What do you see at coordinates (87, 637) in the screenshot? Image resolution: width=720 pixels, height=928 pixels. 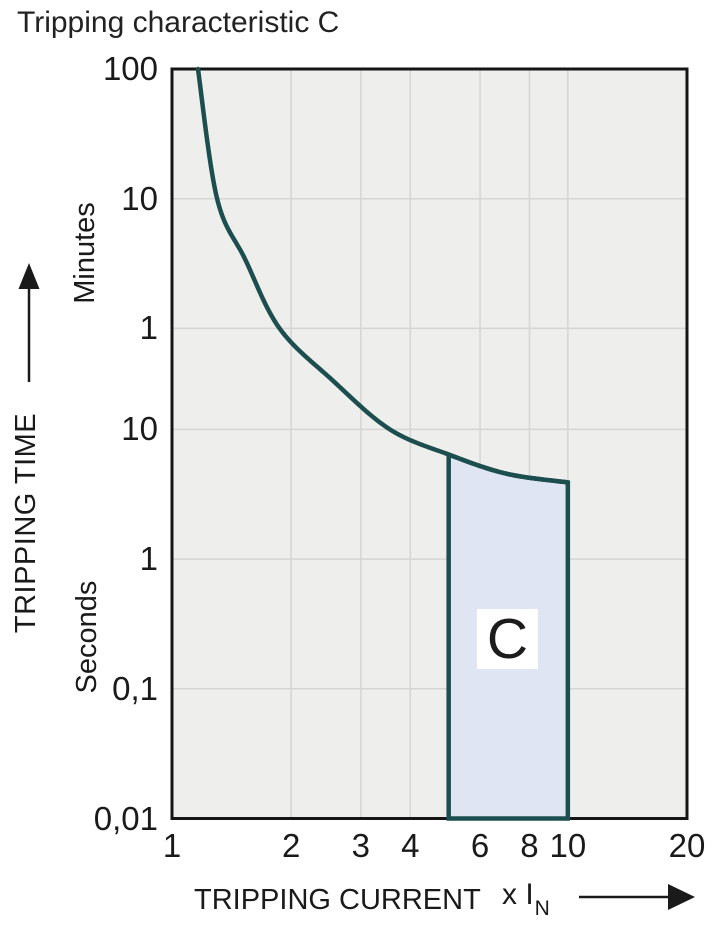 I see `y-axis-unit-seconds: Seconds` at bounding box center [87, 637].